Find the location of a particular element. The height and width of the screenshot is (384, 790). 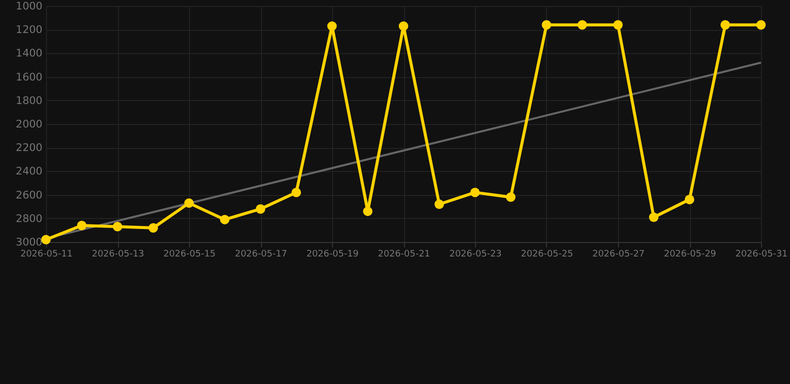

y-tick-label: 2400 is located at coordinates (29, 172).